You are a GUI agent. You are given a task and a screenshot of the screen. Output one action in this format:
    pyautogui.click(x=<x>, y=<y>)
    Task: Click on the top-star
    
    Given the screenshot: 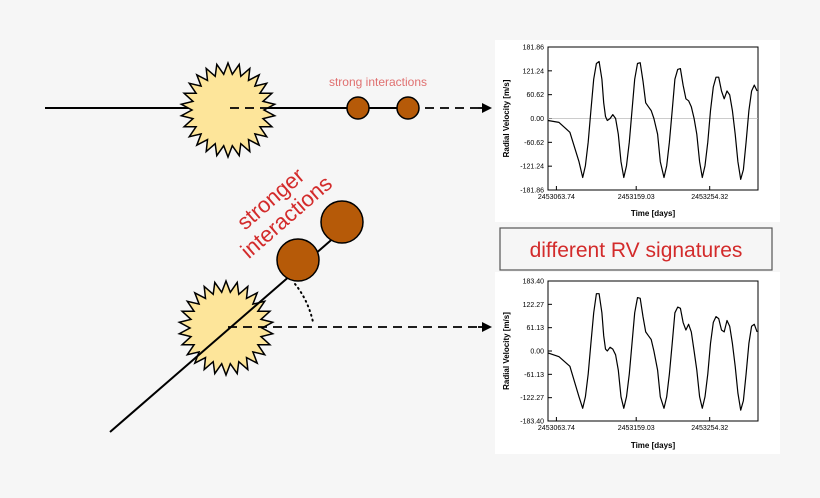 What is the action you would take?
    pyautogui.click(x=228, y=110)
    